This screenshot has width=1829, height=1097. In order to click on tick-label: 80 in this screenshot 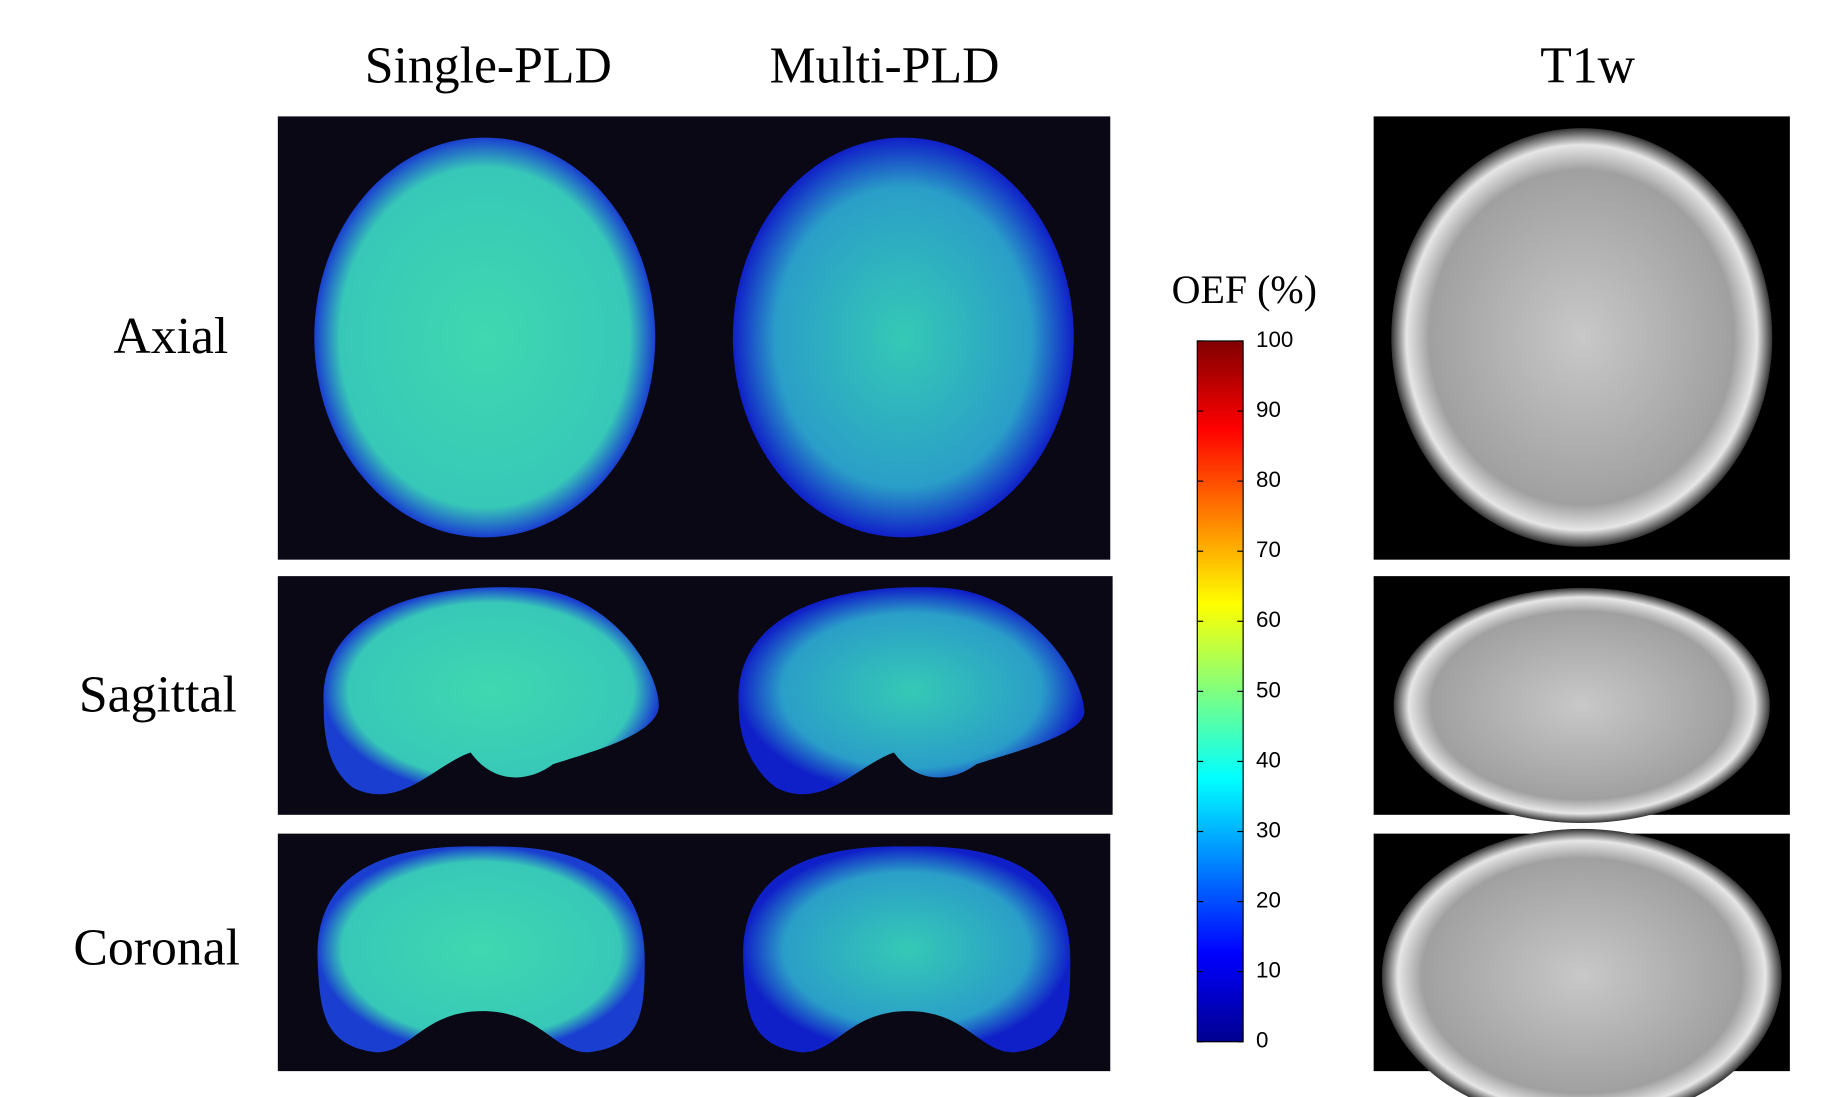, I will do `click(1268, 479)`.